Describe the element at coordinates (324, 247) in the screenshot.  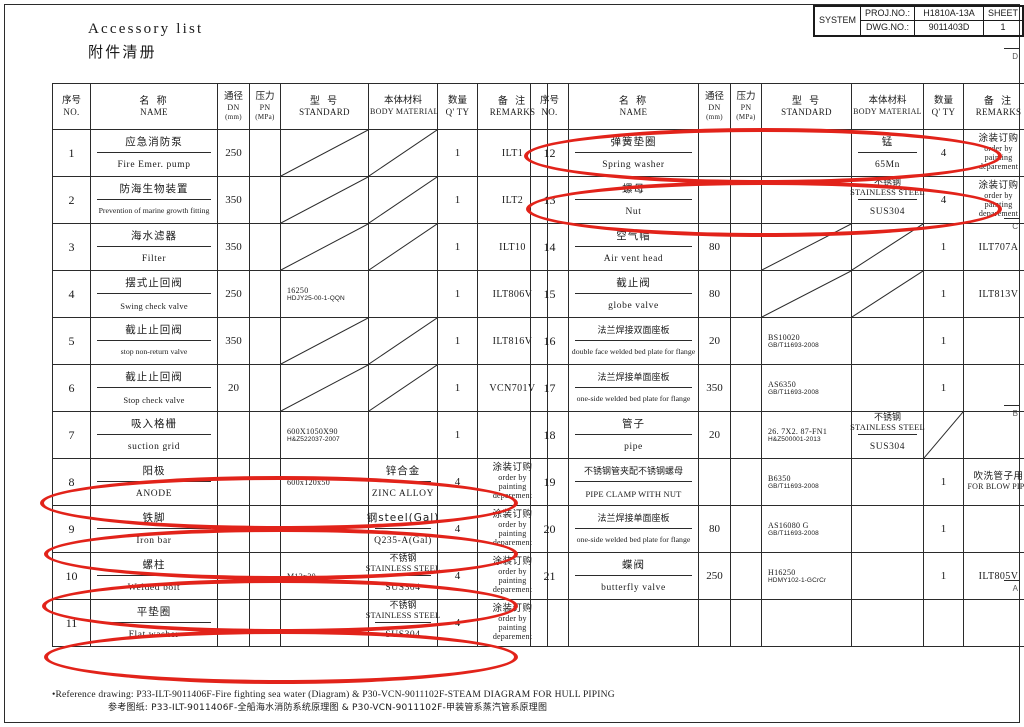
I see `row-standard-cell` at that location.